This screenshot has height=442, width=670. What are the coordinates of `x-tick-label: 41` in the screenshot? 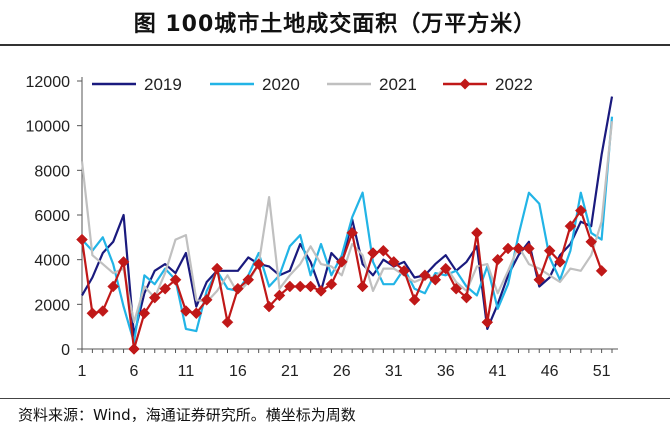 It's located at (498, 371).